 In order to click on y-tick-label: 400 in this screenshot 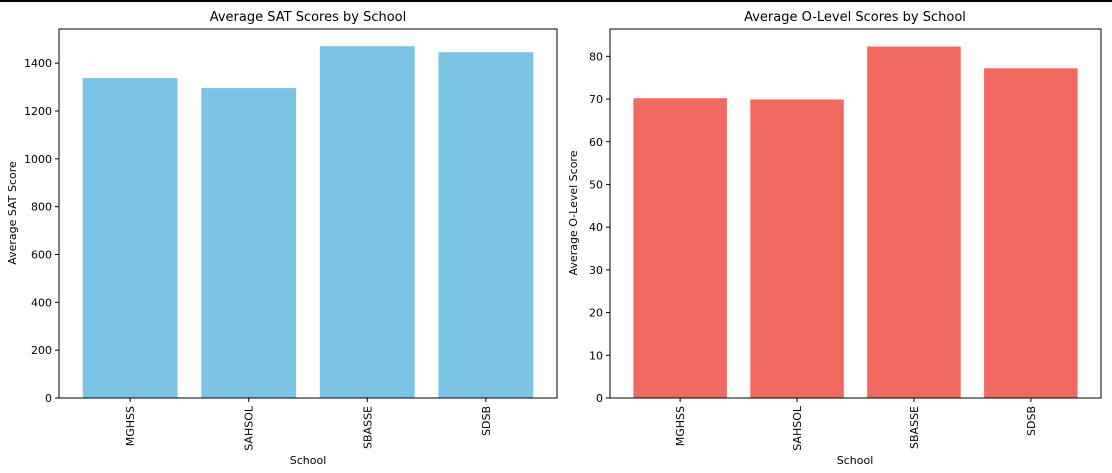, I will do `click(41, 302)`.